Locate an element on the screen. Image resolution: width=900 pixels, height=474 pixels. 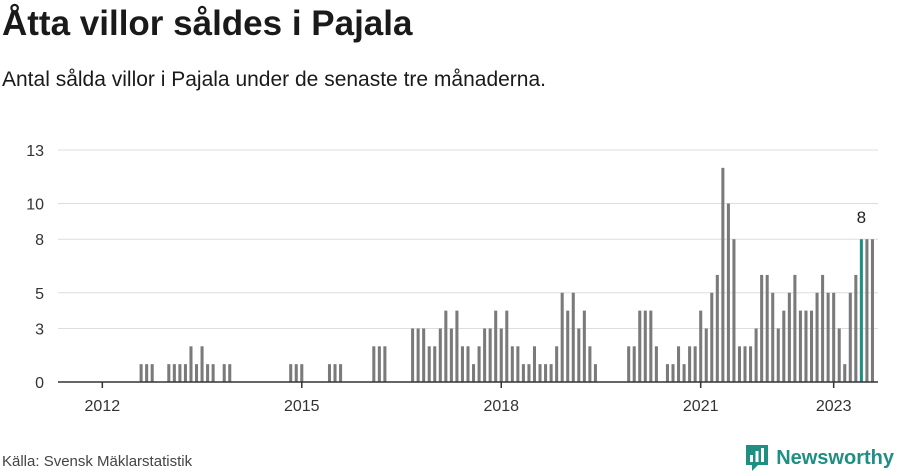
x-tick-label: 2021 is located at coordinates (701, 406).